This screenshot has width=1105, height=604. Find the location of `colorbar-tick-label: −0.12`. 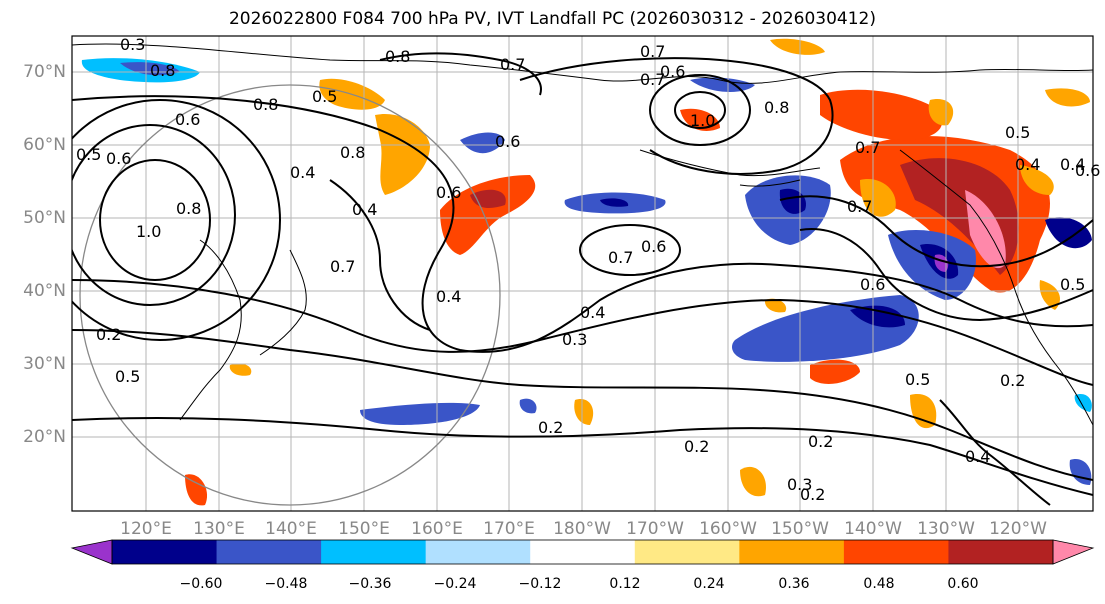

colorbar-tick-label: −0.12 is located at coordinates (540, 584).